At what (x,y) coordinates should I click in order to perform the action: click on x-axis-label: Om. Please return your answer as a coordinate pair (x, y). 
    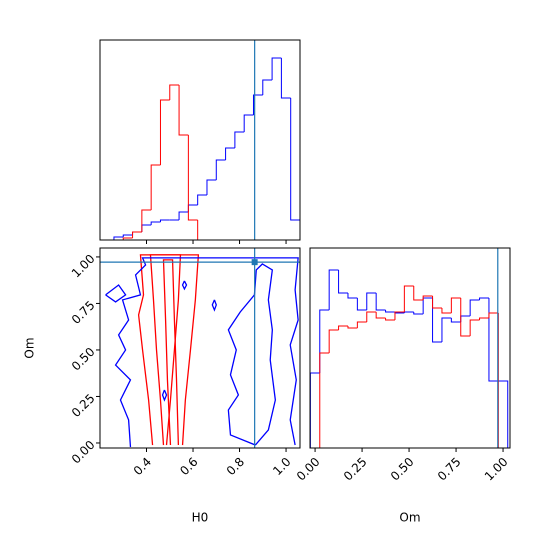
    Looking at the image, I should click on (409, 518).